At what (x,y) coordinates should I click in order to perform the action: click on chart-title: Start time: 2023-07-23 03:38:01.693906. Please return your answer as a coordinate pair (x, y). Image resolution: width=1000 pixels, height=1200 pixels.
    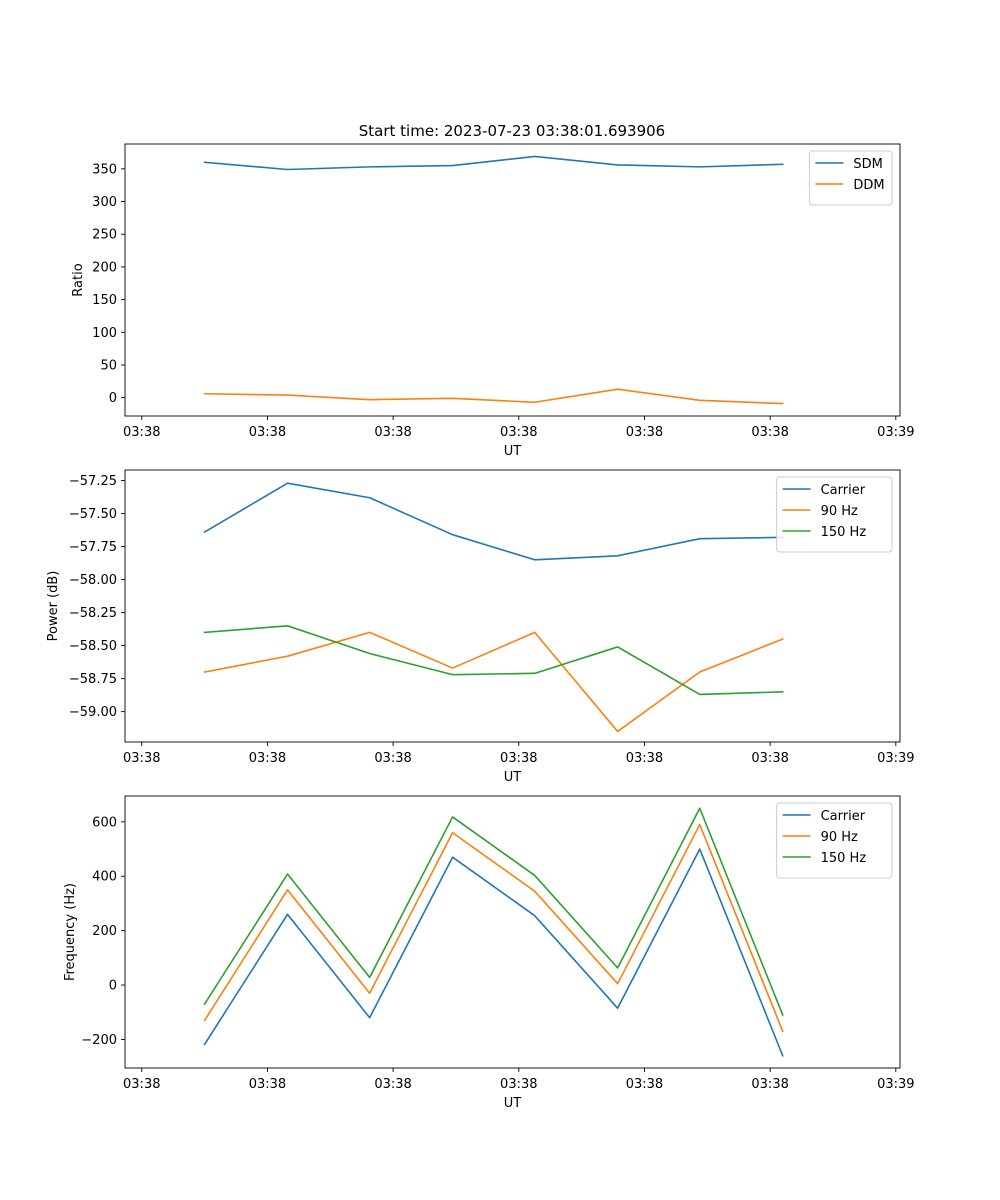
    Looking at the image, I should click on (512, 131).